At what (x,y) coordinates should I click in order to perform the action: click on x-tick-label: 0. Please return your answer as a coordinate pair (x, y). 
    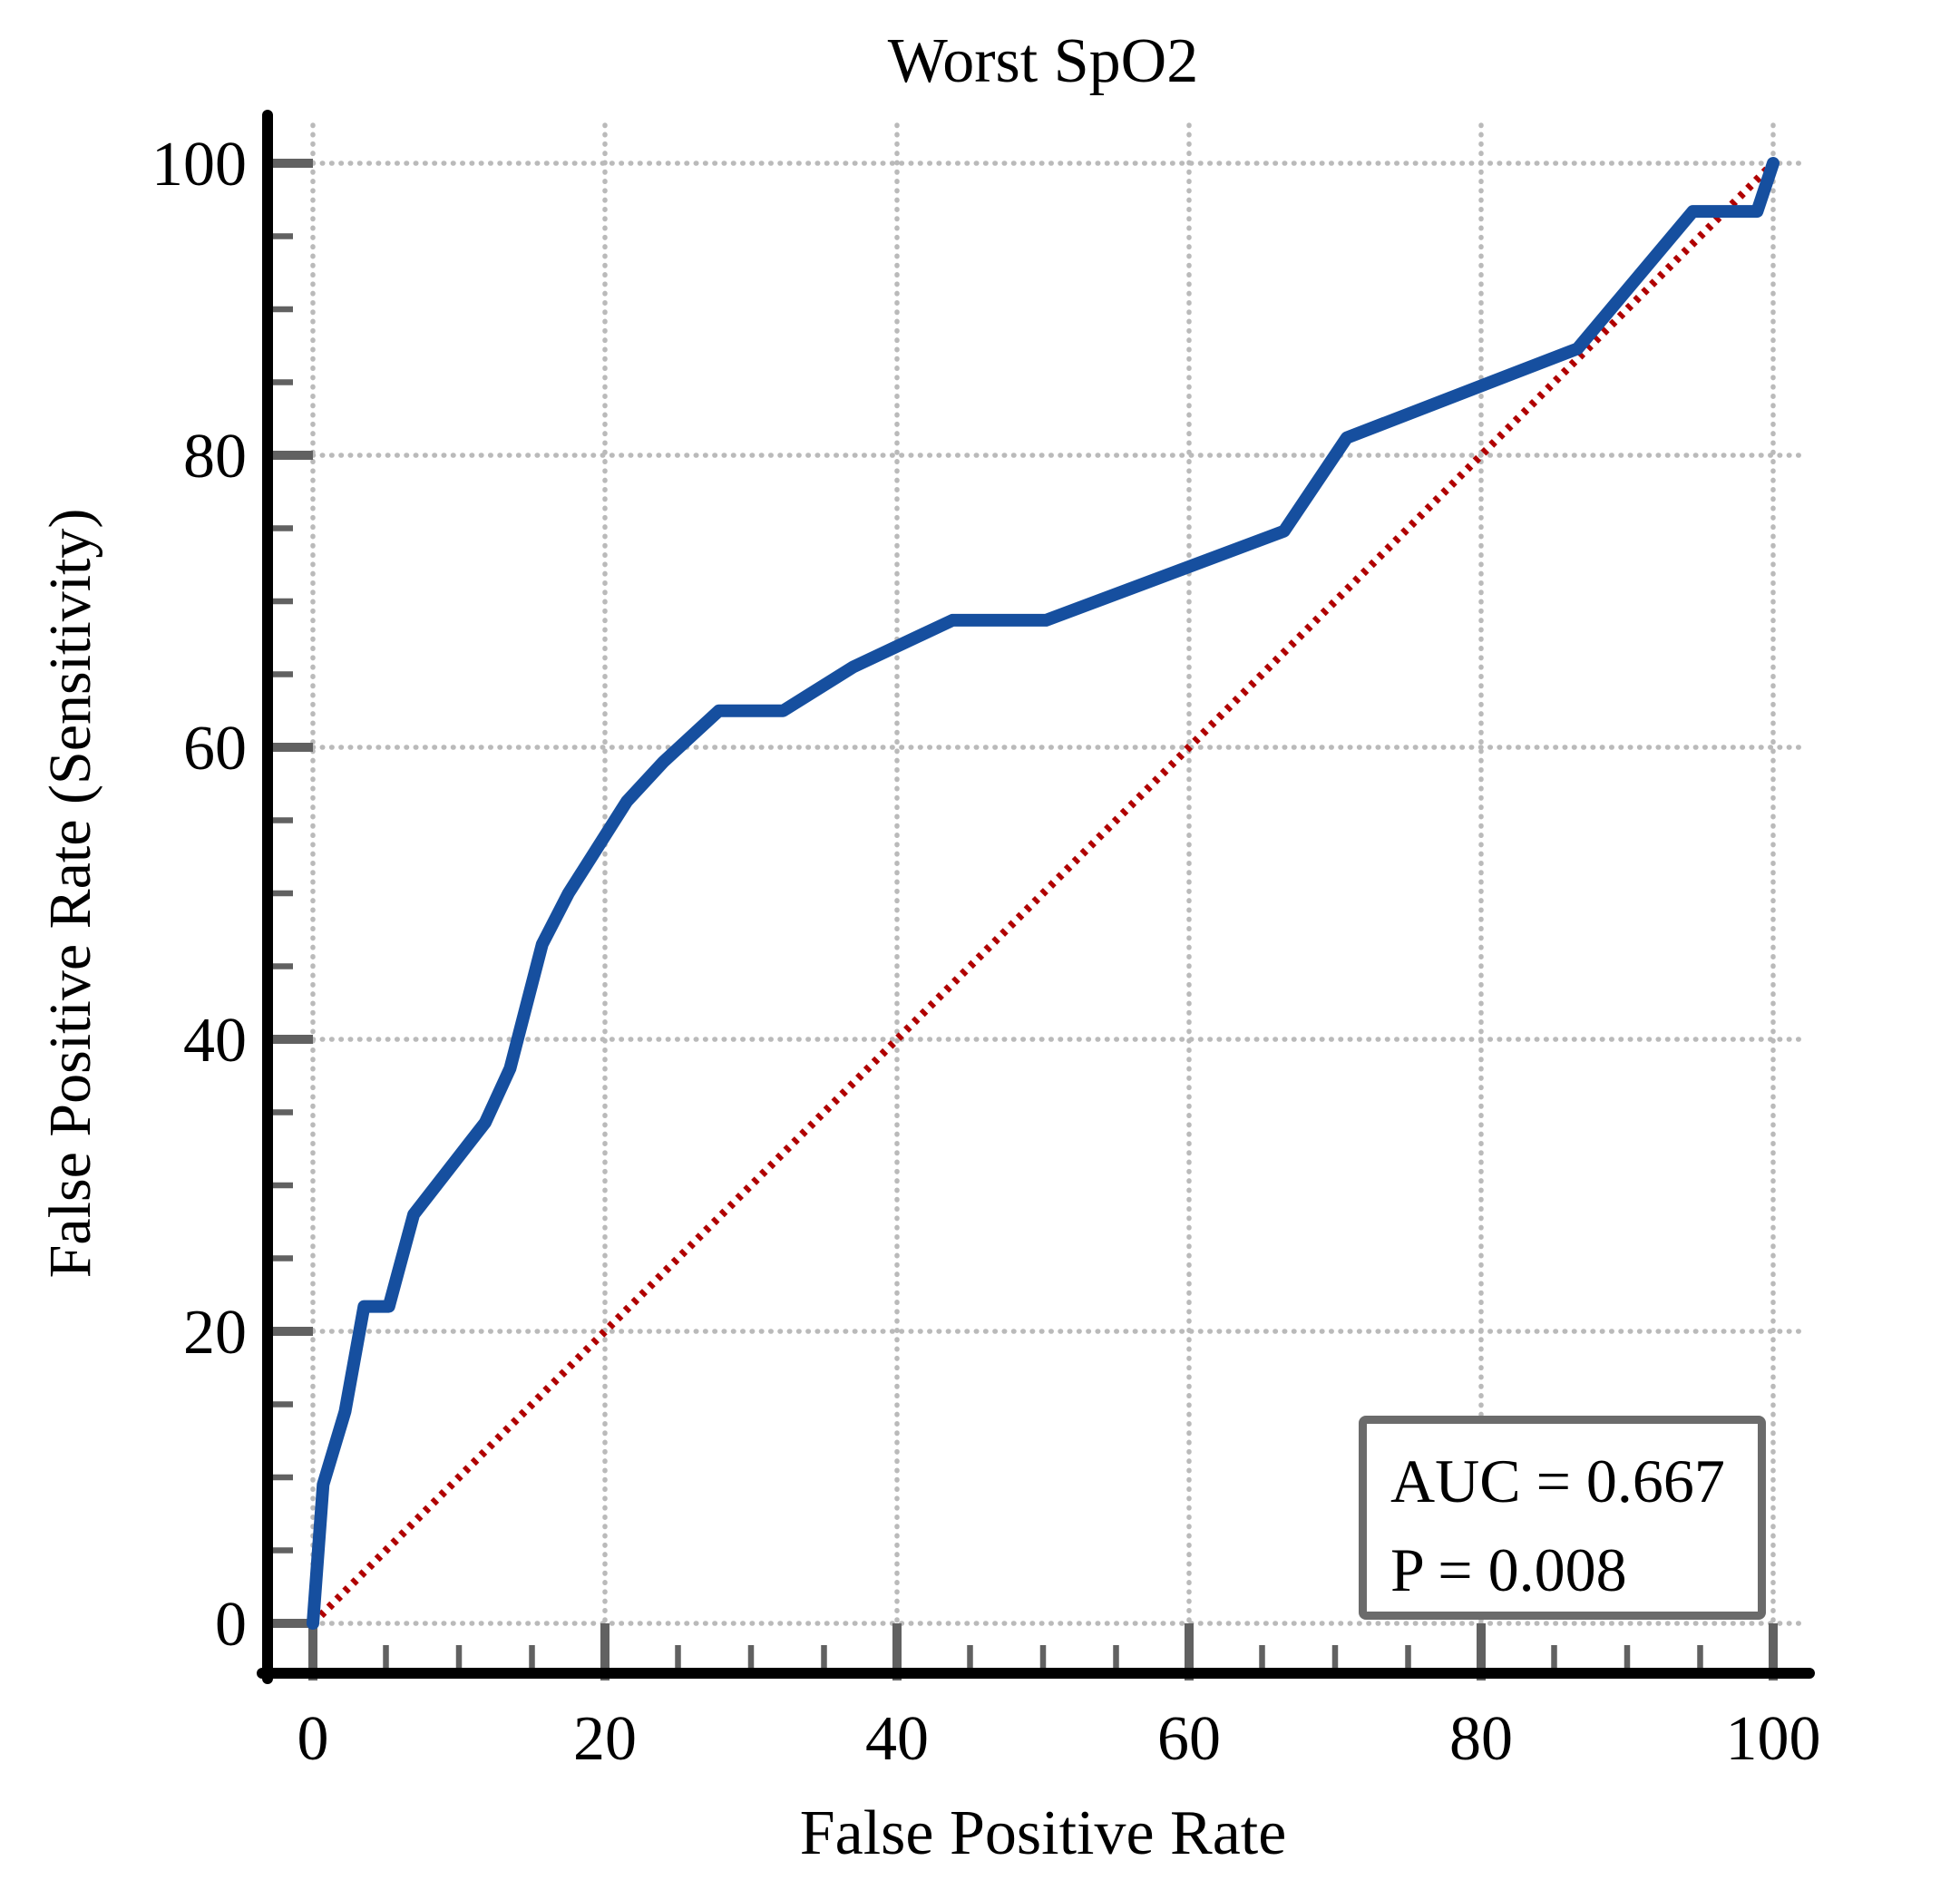
    Looking at the image, I should click on (313, 1739).